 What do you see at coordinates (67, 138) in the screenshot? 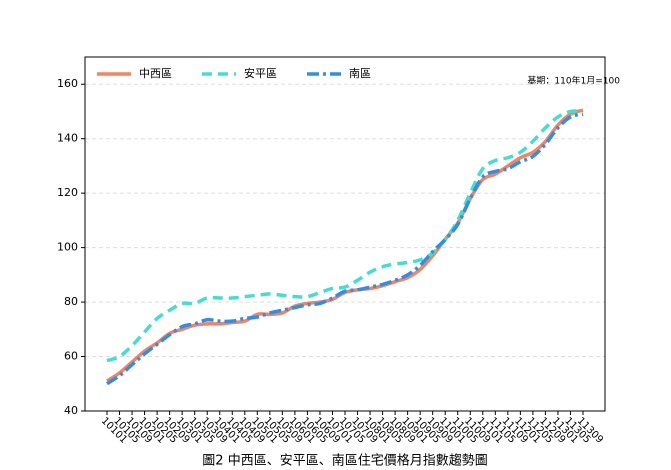
I see `y-tick-label: 140` at bounding box center [67, 138].